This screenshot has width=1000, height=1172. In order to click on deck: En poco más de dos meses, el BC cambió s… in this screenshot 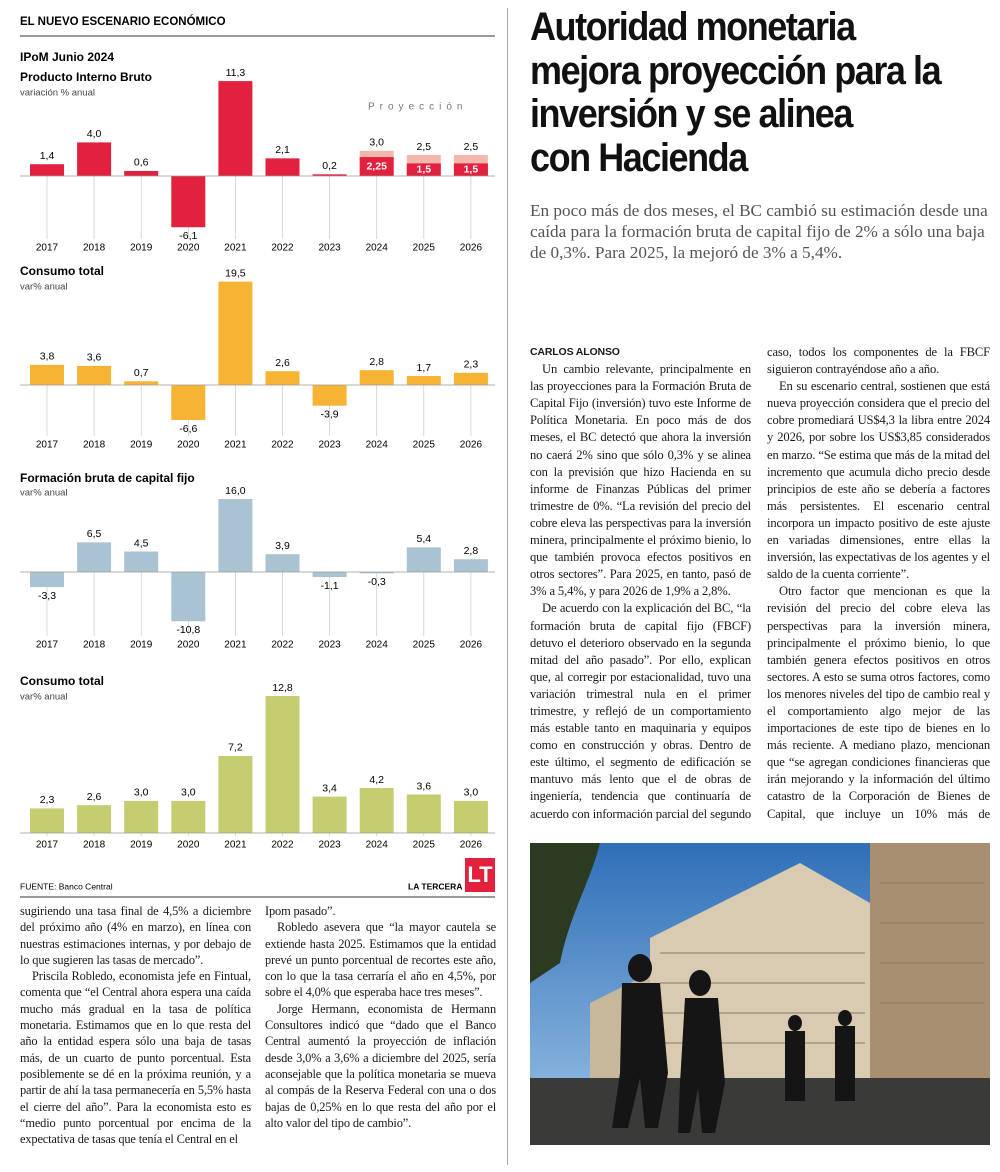, I will do `click(759, 231)`.